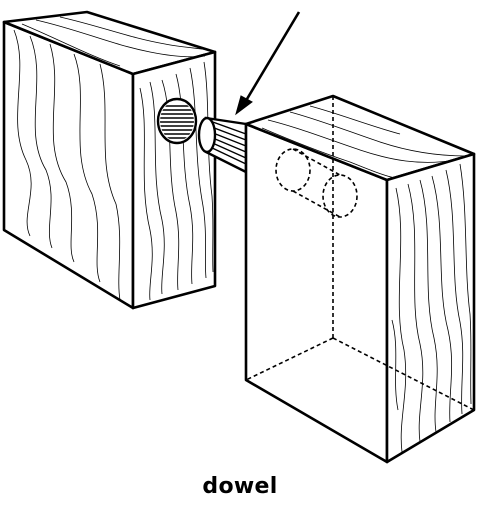 The image size is (480, 507). I want to click on right-side-grain, so click(431, 308).